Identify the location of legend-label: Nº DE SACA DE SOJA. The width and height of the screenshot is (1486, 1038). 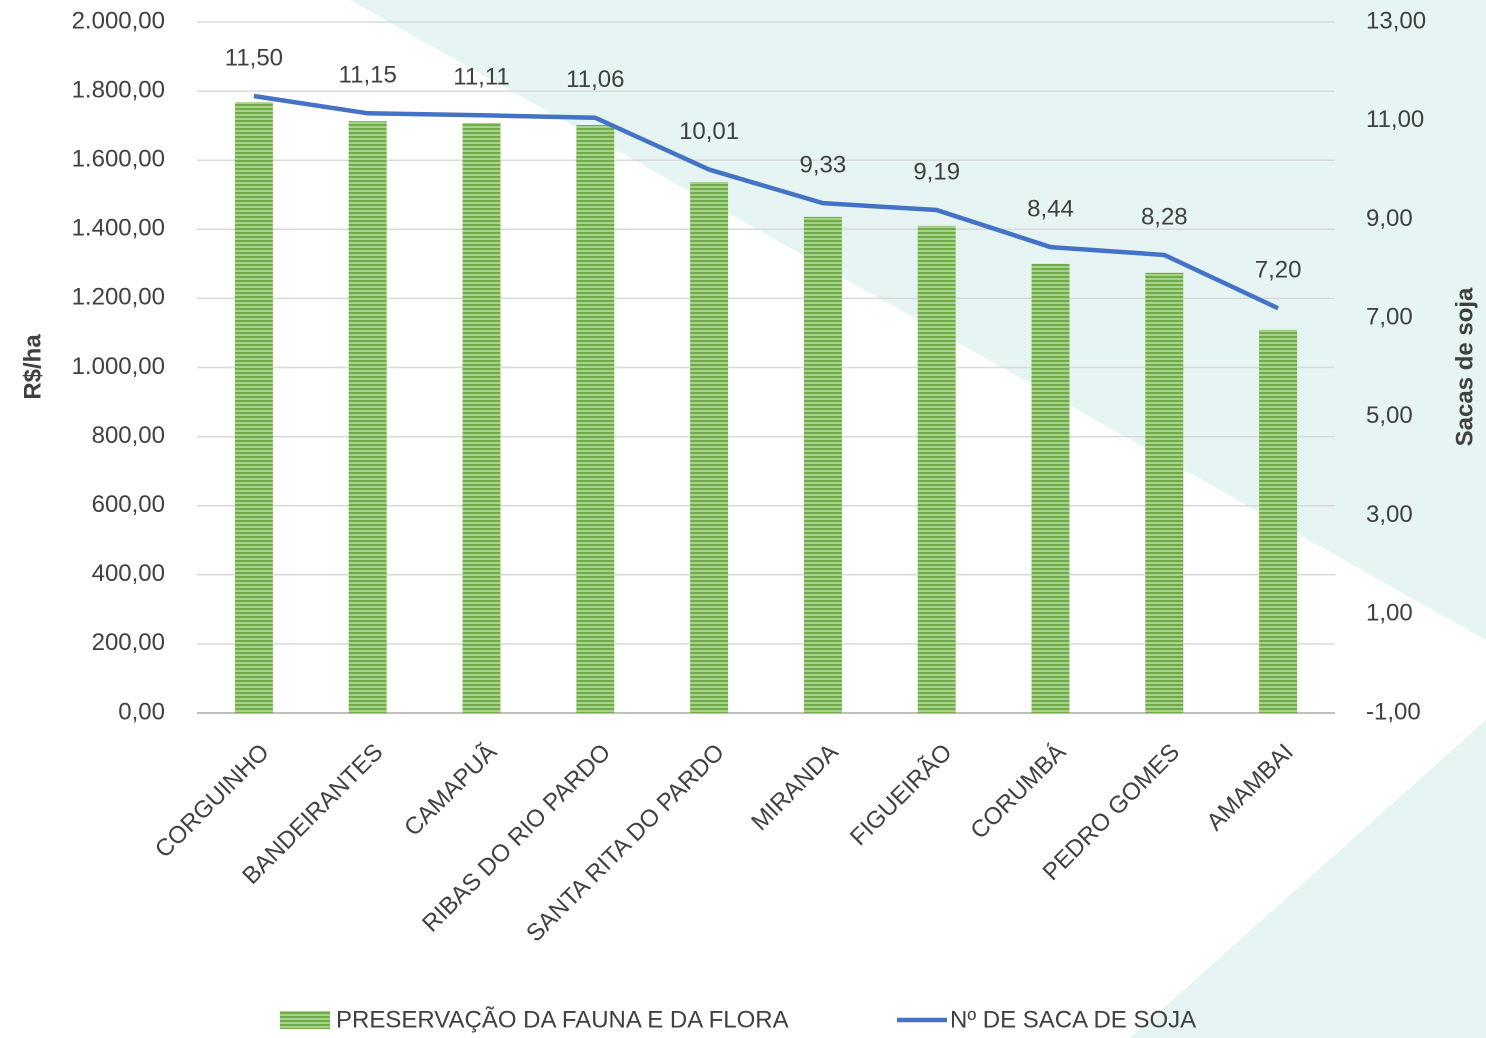
(1073, 1019).